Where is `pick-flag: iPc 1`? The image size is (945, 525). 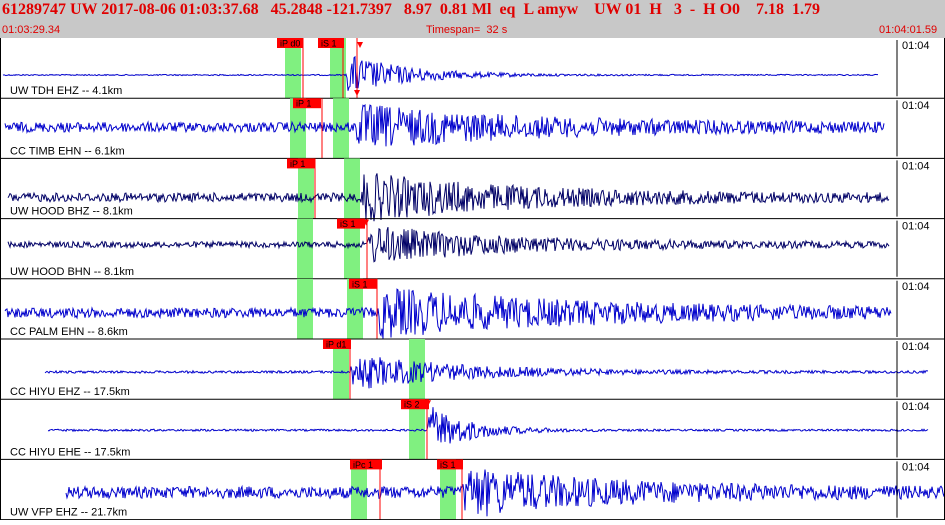
pick-flag: iPc 1 is located at coordinates (366, 464).